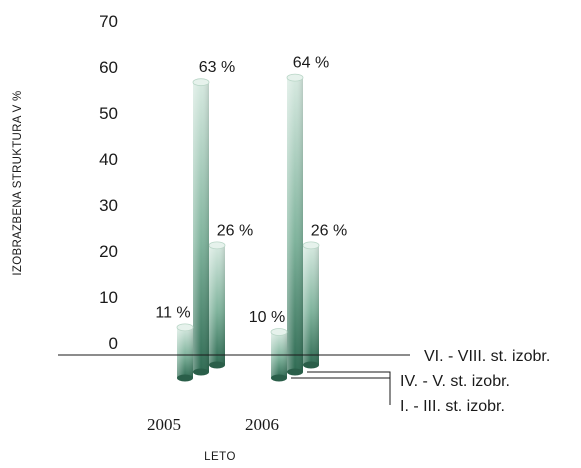 The height and width of the screenshot is (468, 581). Describe the element at coordinates (164, 424) in the screenshot. I see `category-label: 2005` at that location.